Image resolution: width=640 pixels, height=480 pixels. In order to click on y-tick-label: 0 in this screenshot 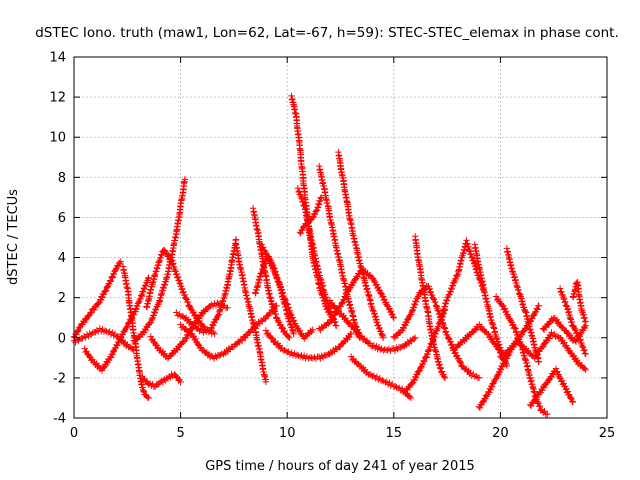, I will do `click(62, 338)`.